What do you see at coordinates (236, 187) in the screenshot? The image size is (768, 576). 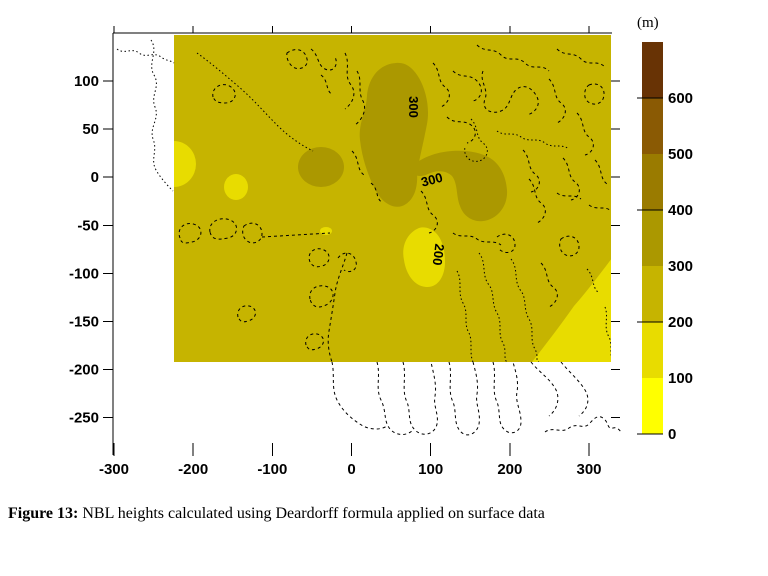 I see `light-patch-west` at bounding box center [236, 187].